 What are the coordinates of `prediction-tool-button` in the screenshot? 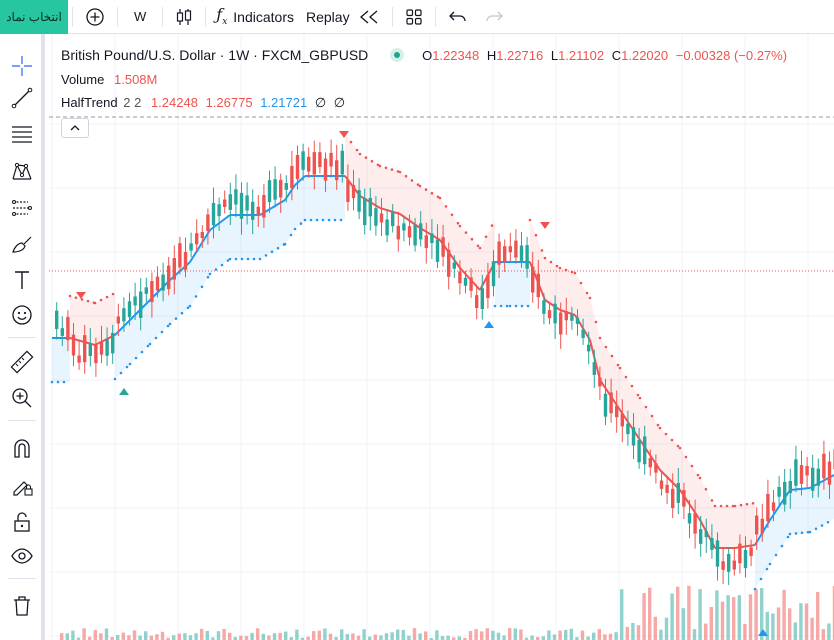 It's located at (22, 208).